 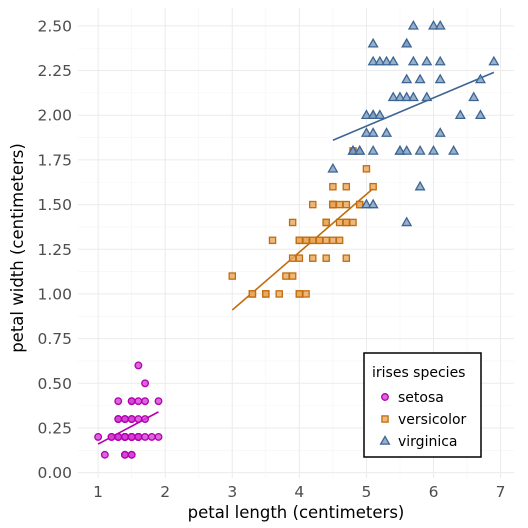 I want to click on x-tick-label: 6, so click(x=434, y=492).